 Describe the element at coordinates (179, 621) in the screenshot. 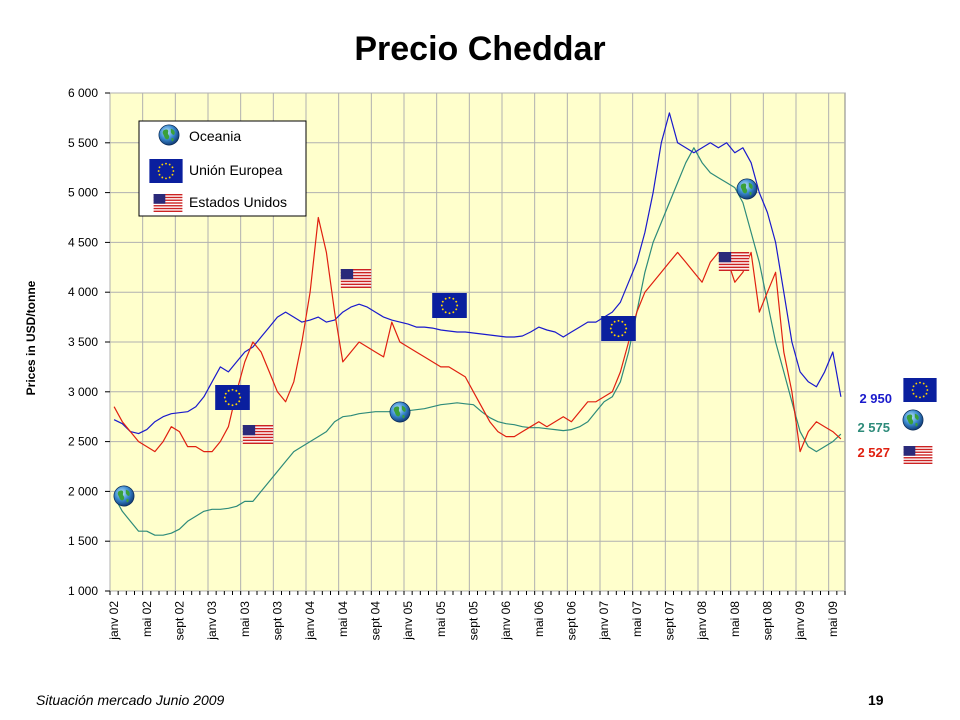

I see `x-tick-label: sept 02` at that location.